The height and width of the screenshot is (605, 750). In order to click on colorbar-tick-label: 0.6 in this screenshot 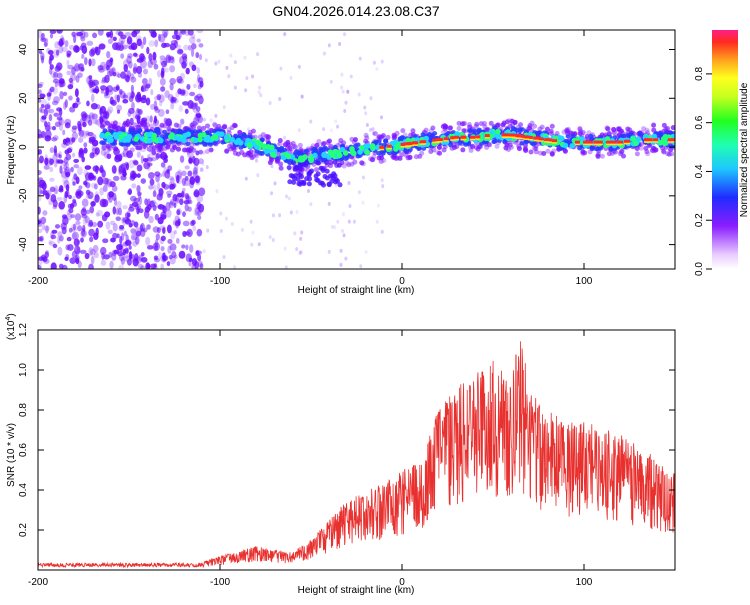, I will do `click(699, 122)`.